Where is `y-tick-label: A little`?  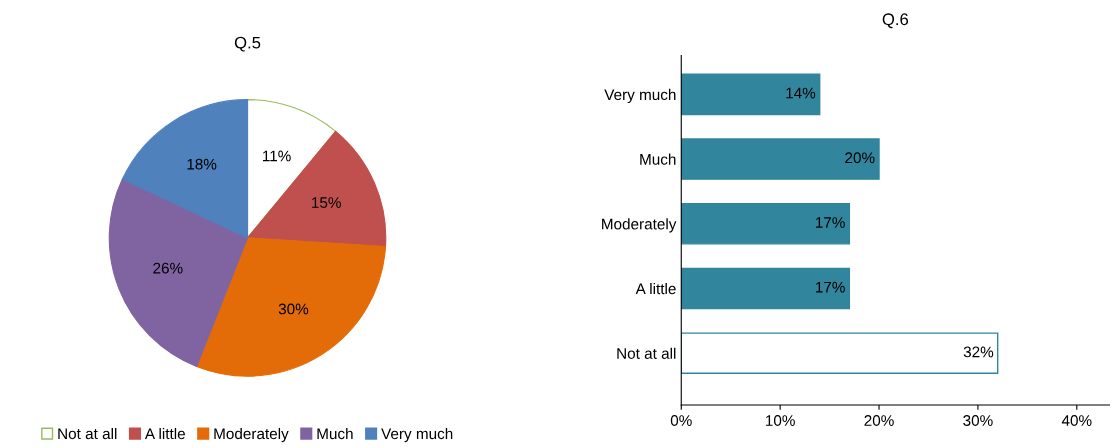
y-tick-label: A little is located at coordinates (655, 288).